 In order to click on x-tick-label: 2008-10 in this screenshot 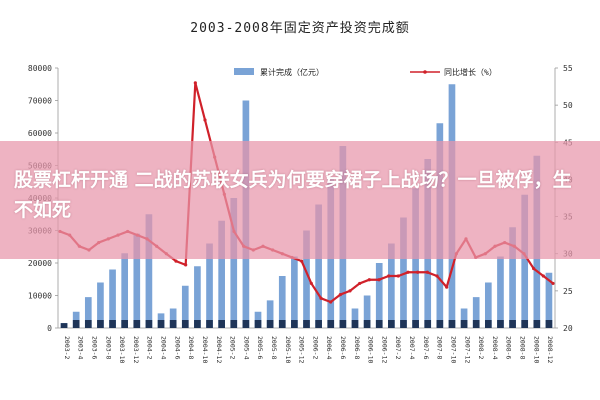, I will do `click(536, 349)`.